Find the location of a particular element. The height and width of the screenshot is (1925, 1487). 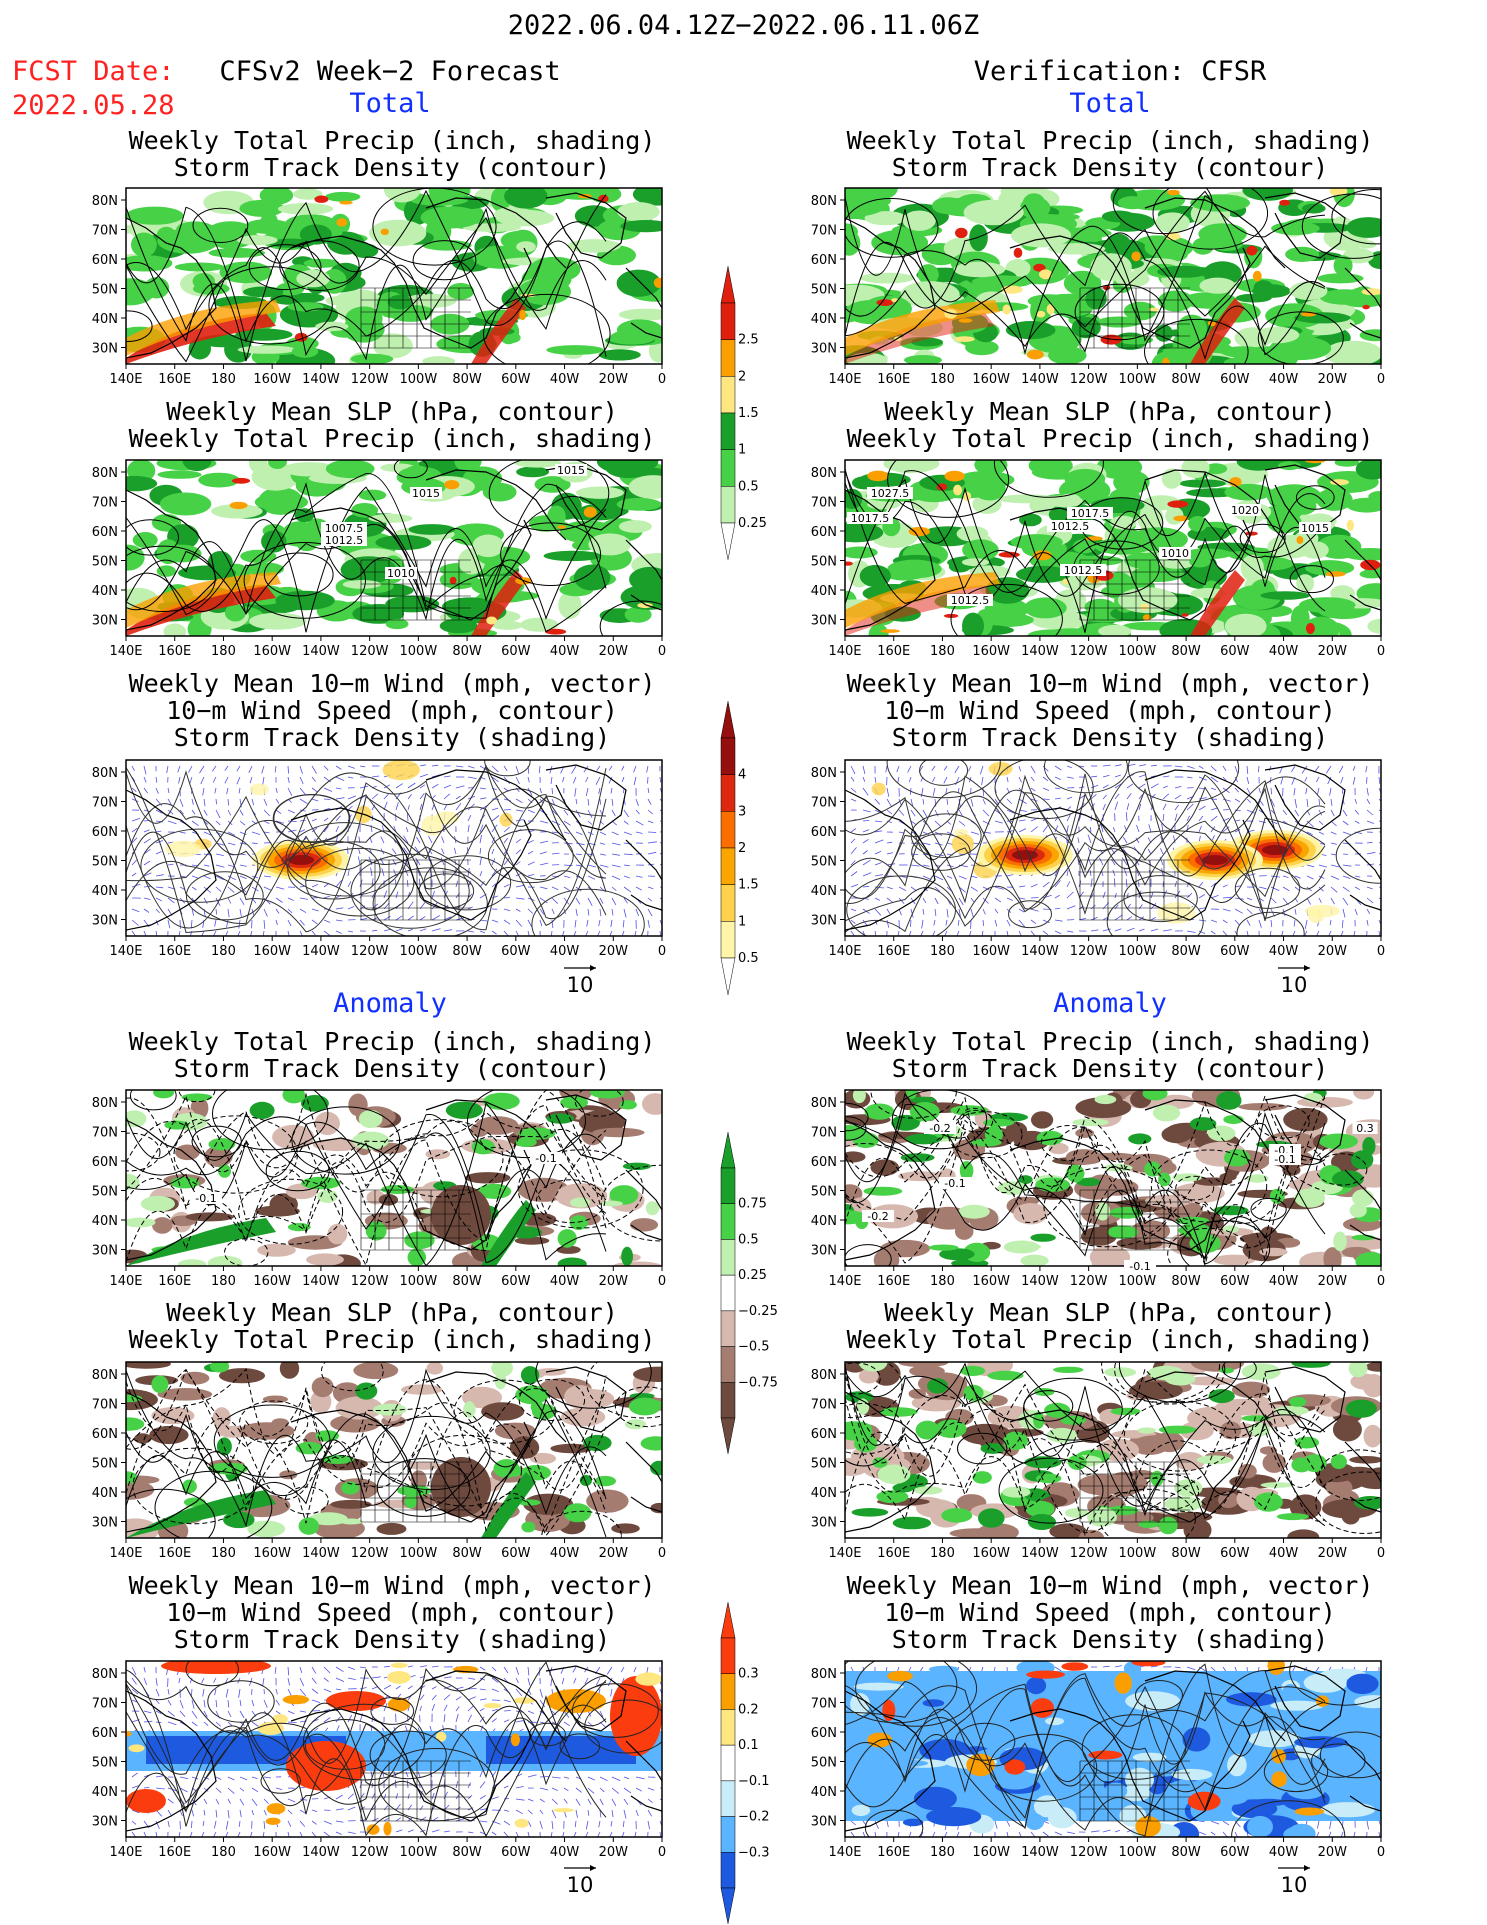

lon-label: 160E is located at coordinates (893, 1281).